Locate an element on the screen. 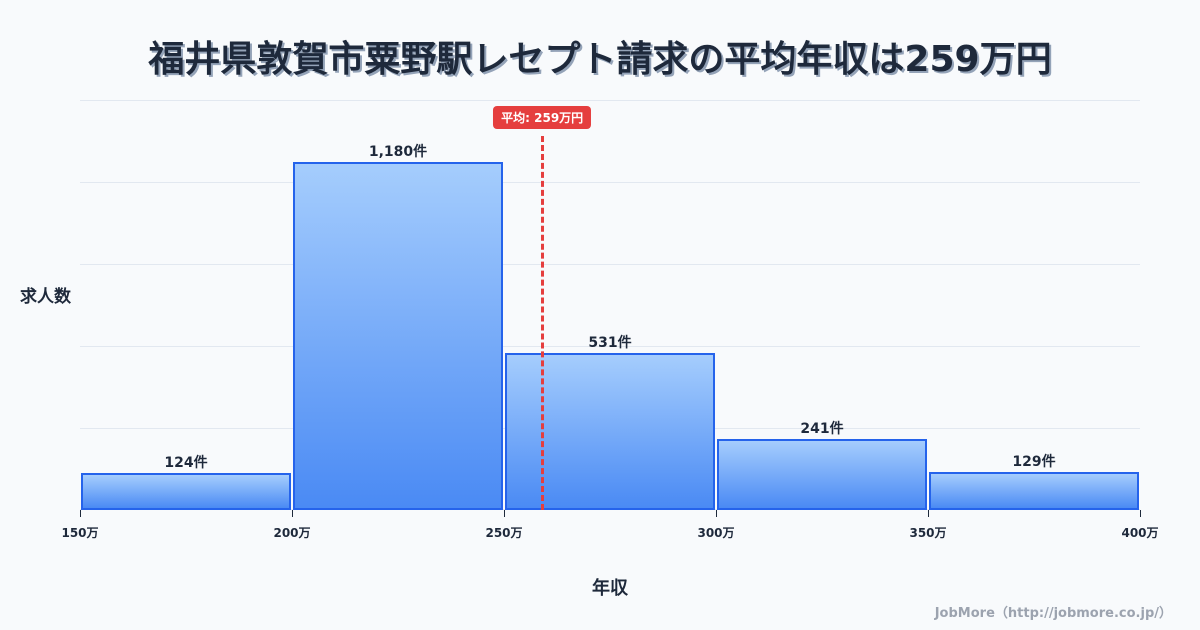  x-tick-label: 400万 is located at coordinates (1140, 533).